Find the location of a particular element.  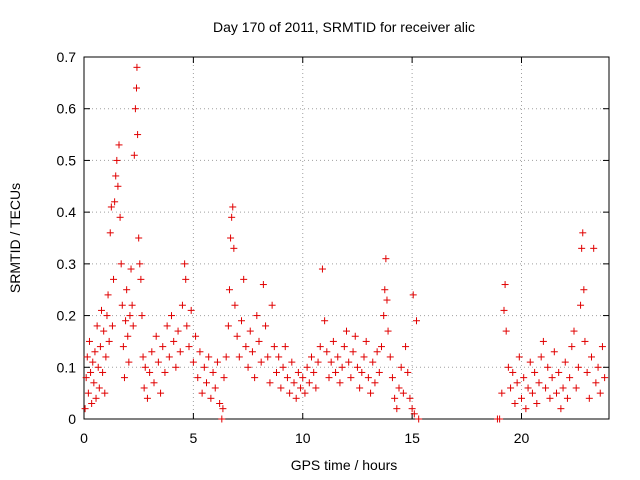

y-tick-label: 0.3 is located at coordinates (67, 264).